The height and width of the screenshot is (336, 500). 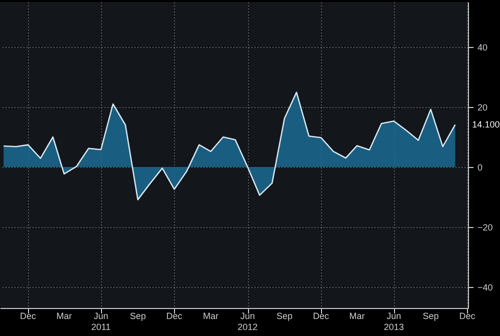 I want to click on x-tick-label: Jun 2013, so click(x=394, y=321).